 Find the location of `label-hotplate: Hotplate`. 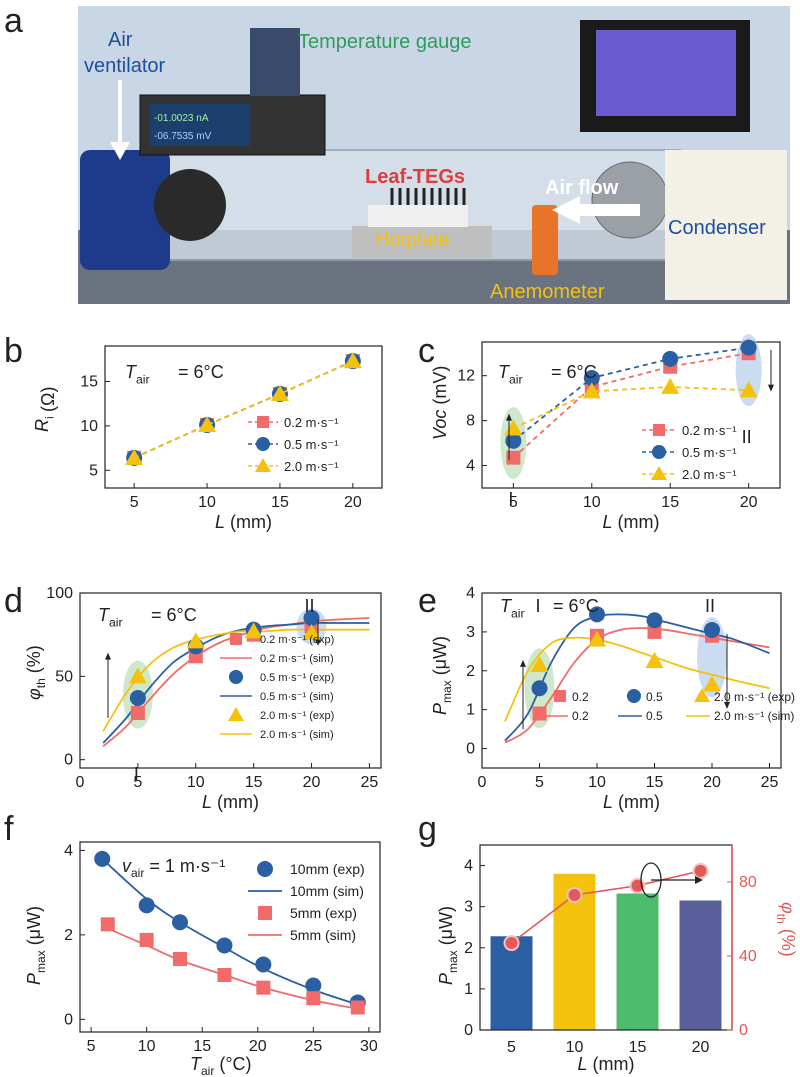

label-hotplate: Hotplate is located at coordinates (412, 240).